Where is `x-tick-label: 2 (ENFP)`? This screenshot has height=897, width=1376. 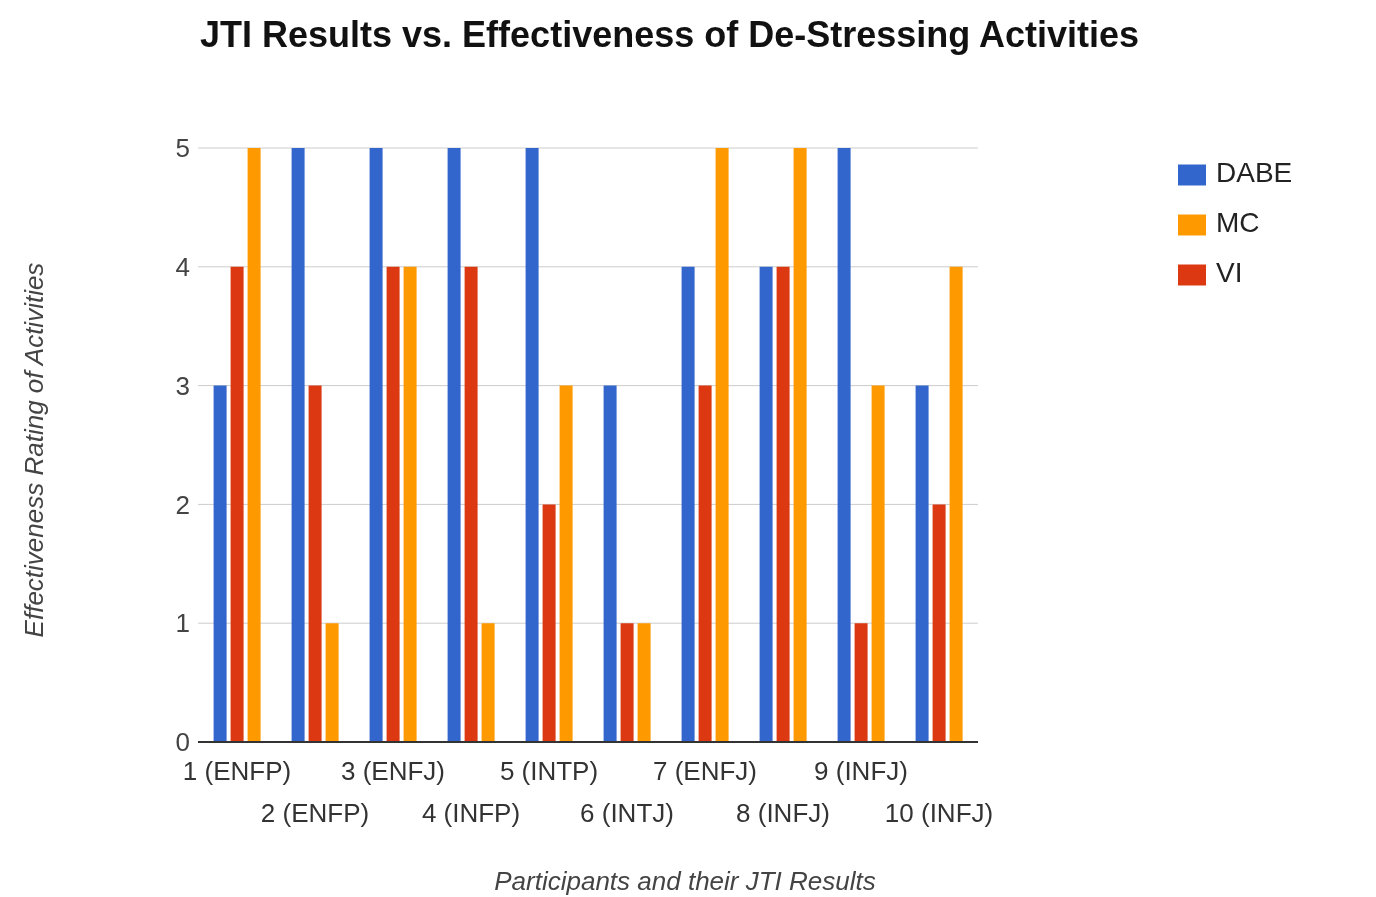
x-tick-label: 2 (ENFP) is located at coordinates (315, 813).